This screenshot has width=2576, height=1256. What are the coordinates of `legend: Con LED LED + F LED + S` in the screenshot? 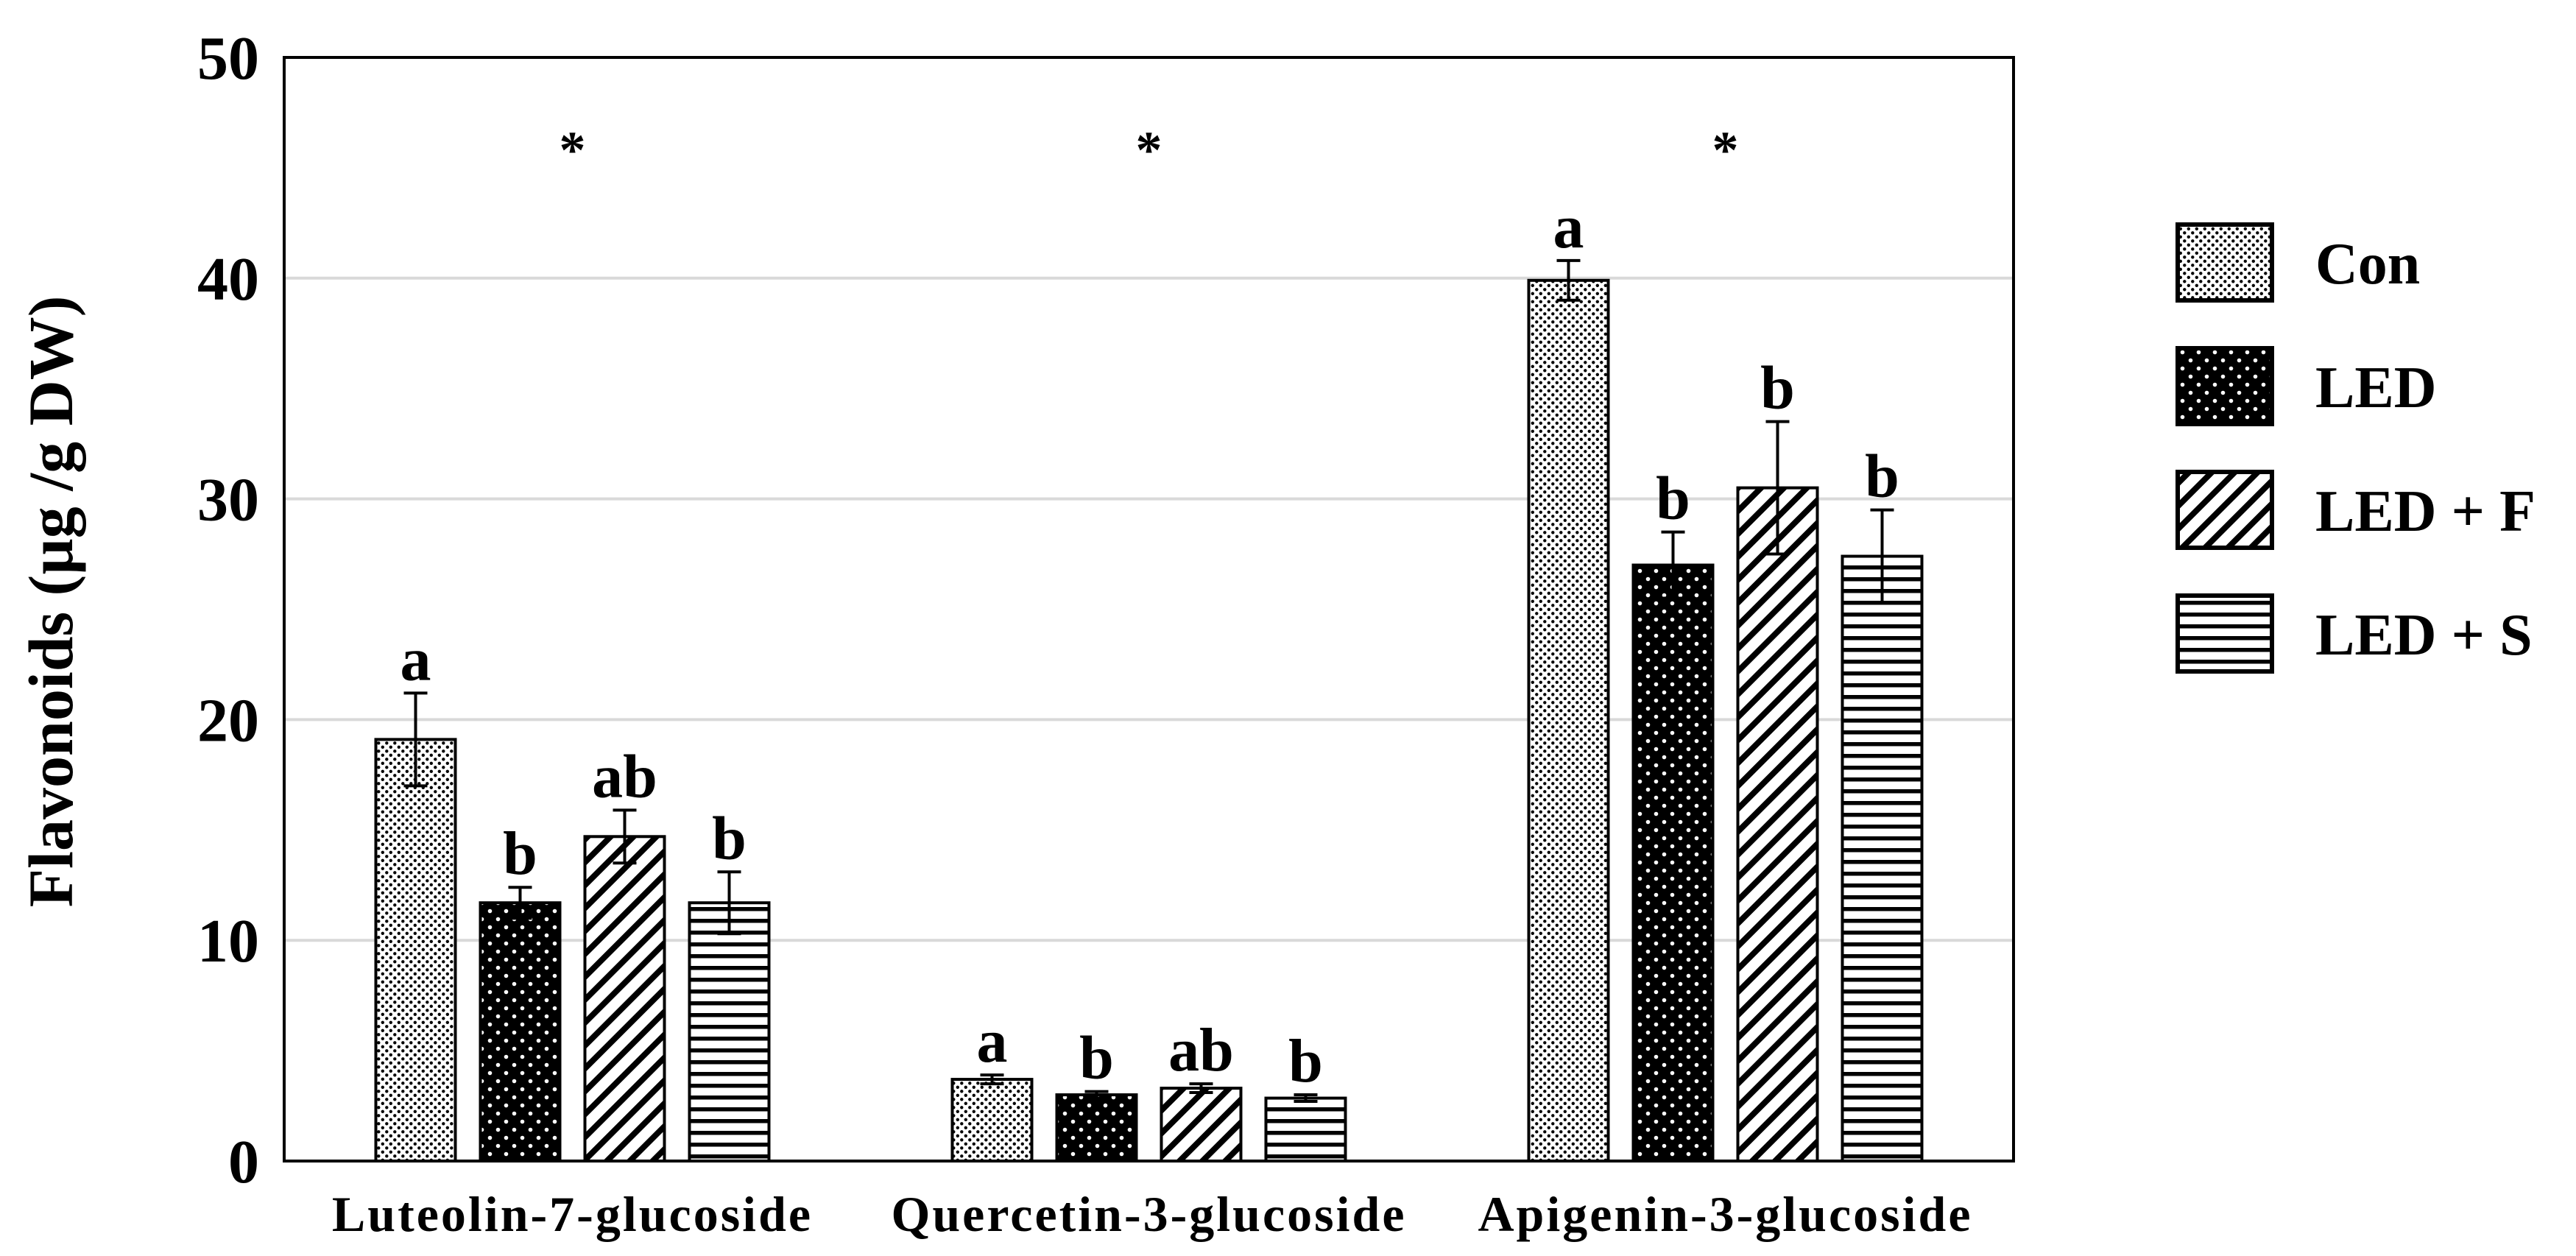 It's located at (2356, 448).